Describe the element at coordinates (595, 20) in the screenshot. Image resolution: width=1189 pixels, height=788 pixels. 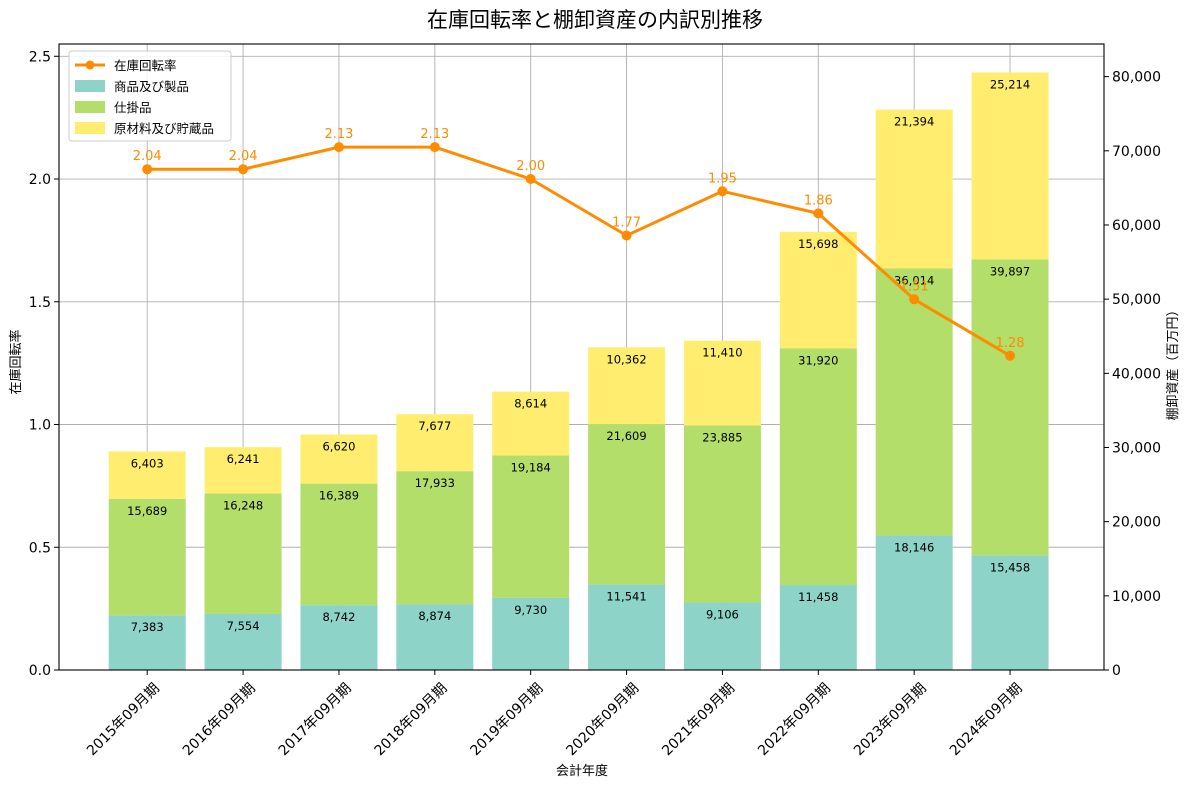
I see `chart-title: 在庫回転率と棚卸資産の内訳別推移` at that location.